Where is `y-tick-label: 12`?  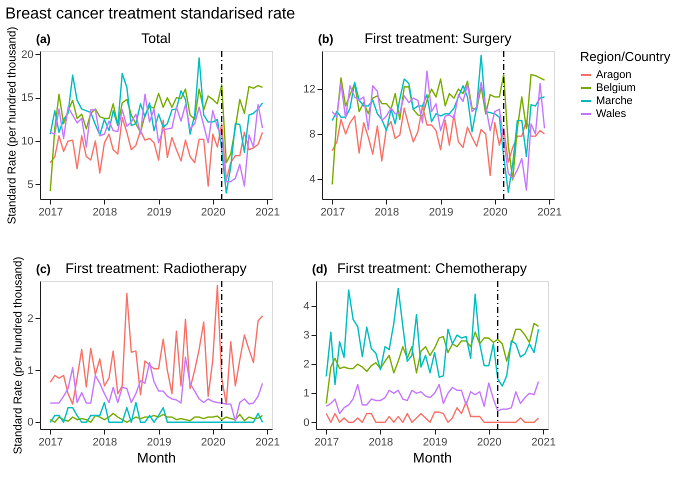
y-tick-label: 12 is located at coordinates (309, 90).